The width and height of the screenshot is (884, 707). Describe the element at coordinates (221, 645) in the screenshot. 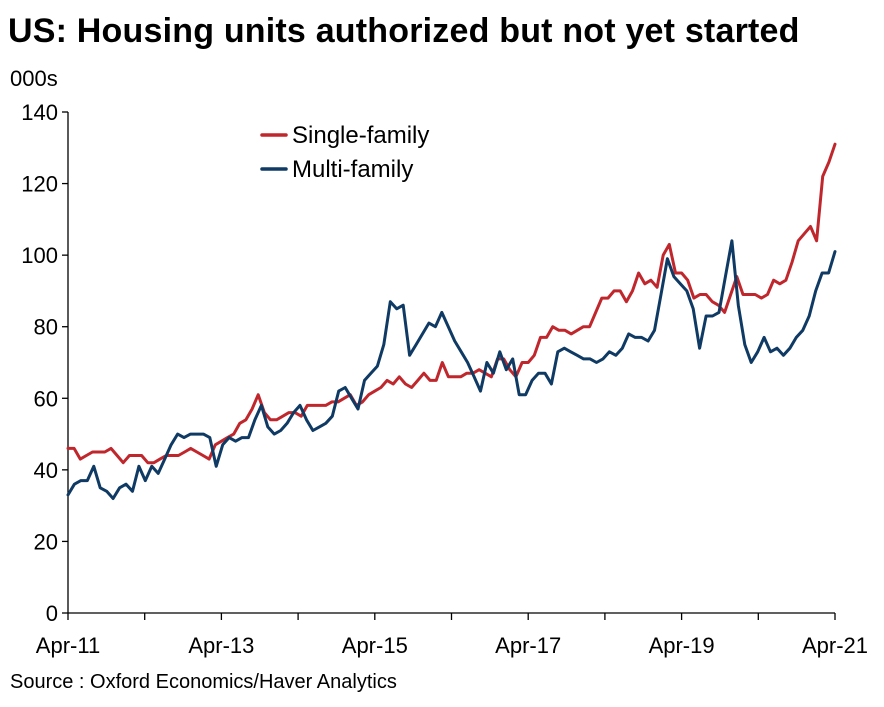

I see `x-tick-label: Apr-13` at that location.